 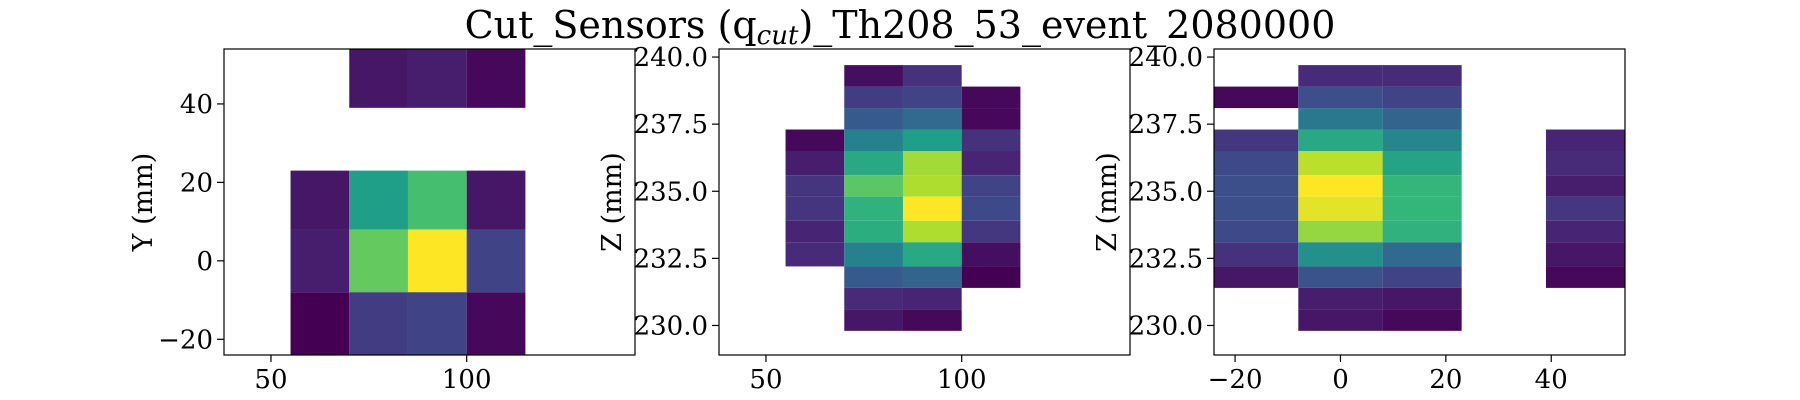 What do you see at coordinates (185, 340) in the screenshot?
I see `y-tick-label: −20` at bounding box center [185, 340].